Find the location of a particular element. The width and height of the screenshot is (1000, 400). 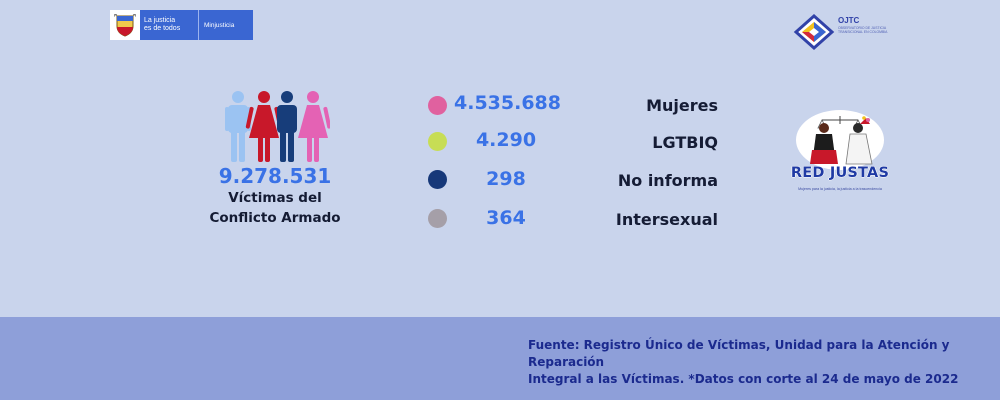

ministry-slogan-line1: La justicia is located at coordinates (160, 20).